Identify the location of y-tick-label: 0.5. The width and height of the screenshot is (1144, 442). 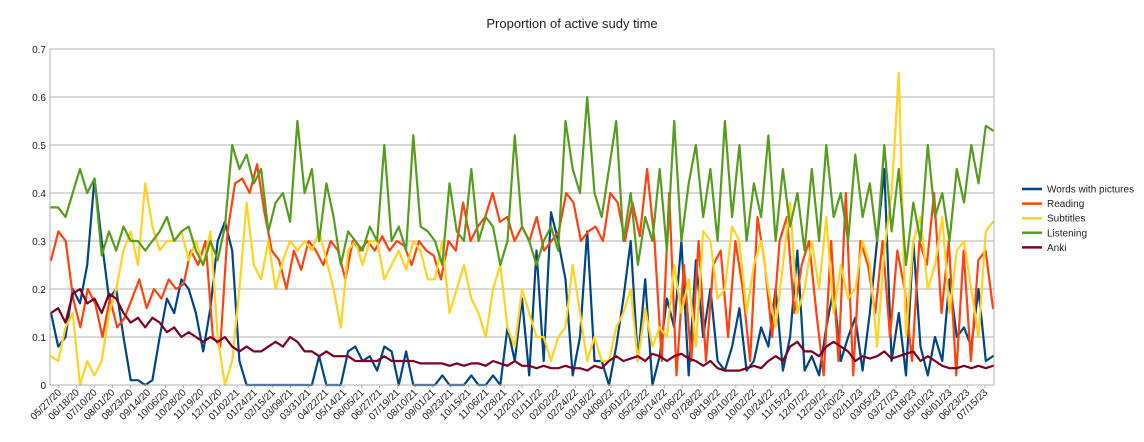
(39, 146).